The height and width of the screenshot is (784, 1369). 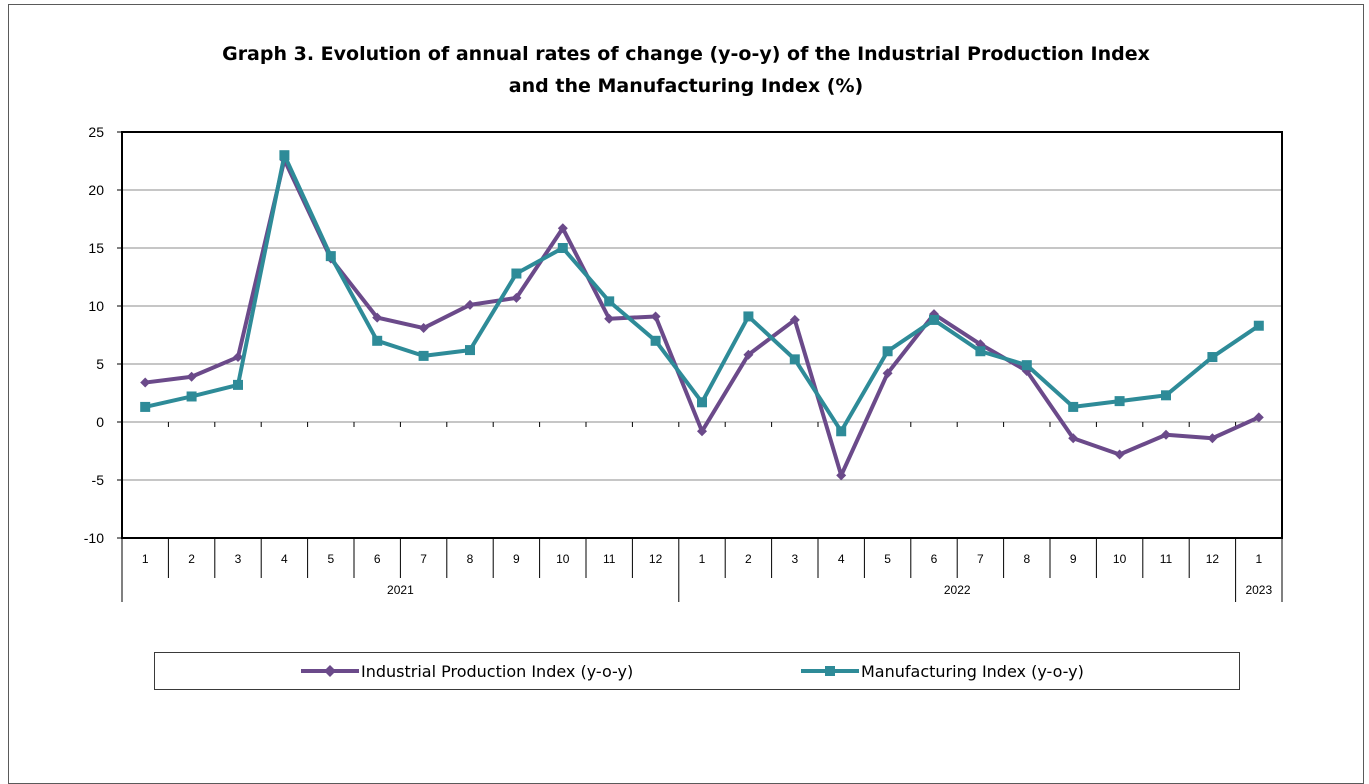 I want to click on legend-item-manufacturing: Manufacturing Index (y-o-y), so click(x=942, y=671).